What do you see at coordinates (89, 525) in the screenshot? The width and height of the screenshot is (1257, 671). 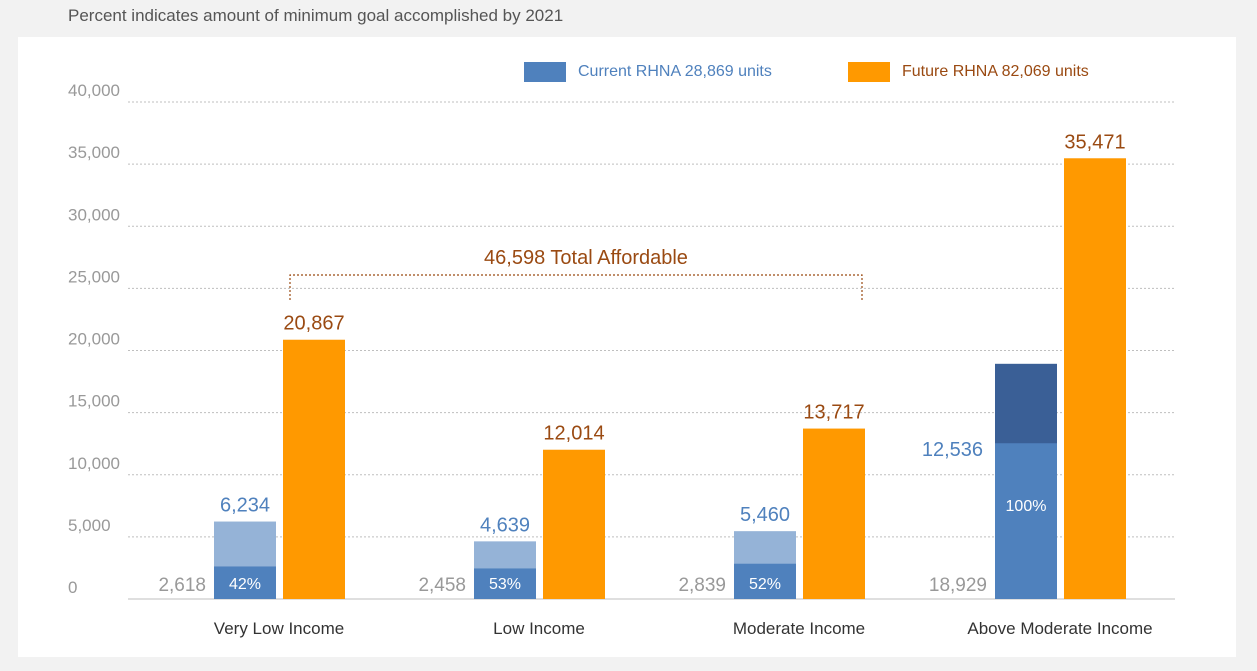 I see `y-tick-label: 5,000` at bounding box center [89, 525].